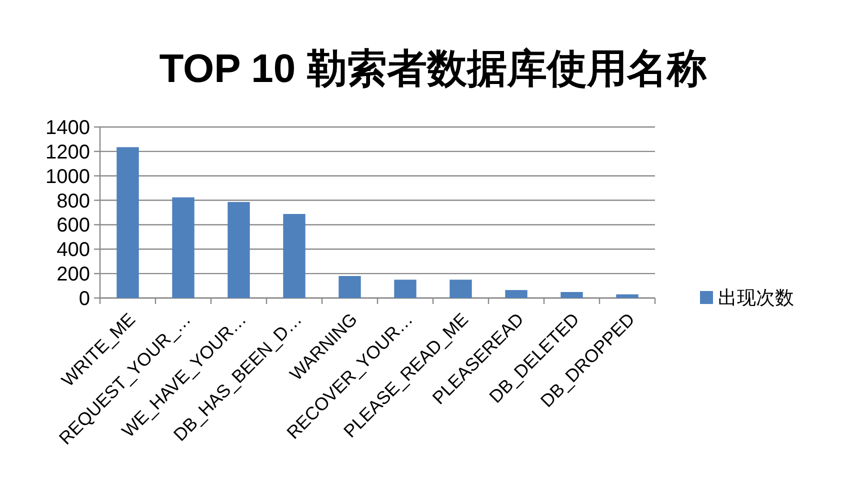 The width and height of the screenshot is (845, 492). Describe the element at coordinates (756, 298) in the screenshot. I see `legend-label: 出现次数` at that location.